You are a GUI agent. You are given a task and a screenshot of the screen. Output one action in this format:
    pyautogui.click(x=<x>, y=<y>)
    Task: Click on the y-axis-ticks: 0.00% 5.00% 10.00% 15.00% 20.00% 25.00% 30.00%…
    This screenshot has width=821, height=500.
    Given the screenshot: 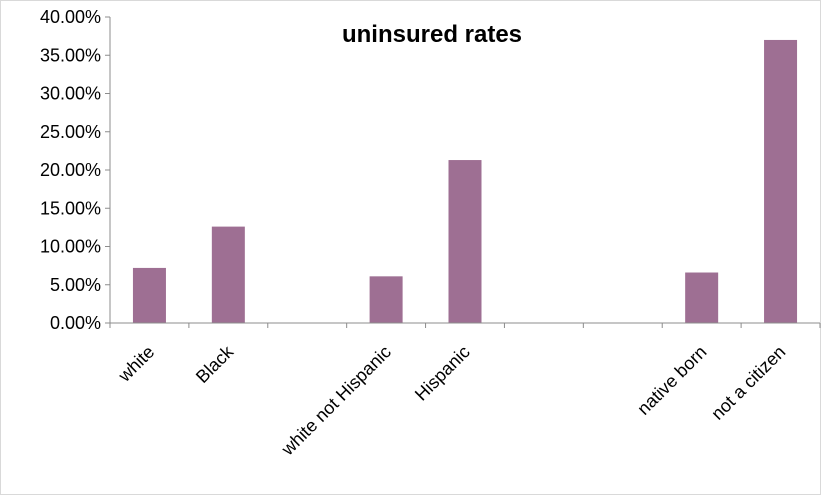 What is the action you would take?
    pyautogui.click(x=75, y=170)
    